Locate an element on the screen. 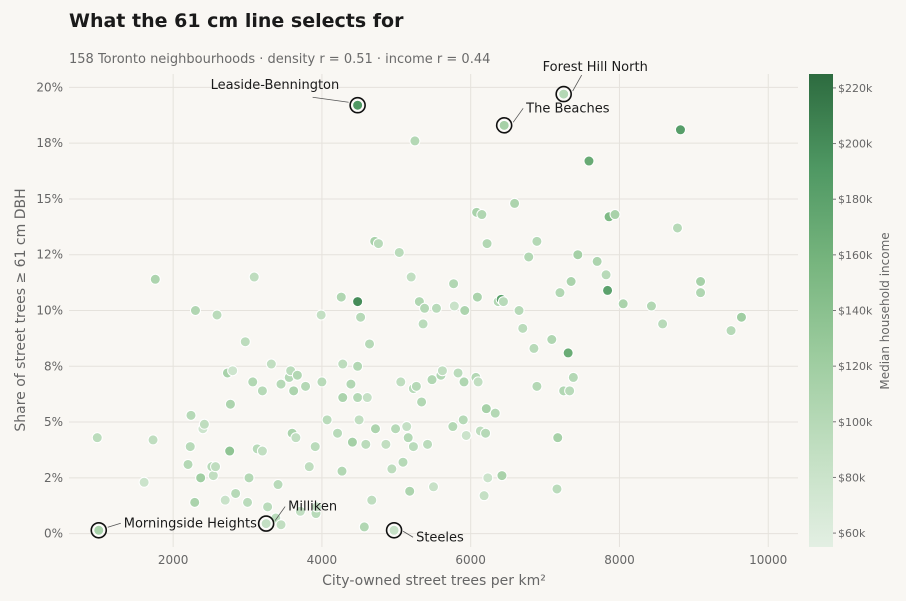 The height and width of the screenshot is (601, 906). x-tick-label: 10000 is located at coordinates (768, 560).